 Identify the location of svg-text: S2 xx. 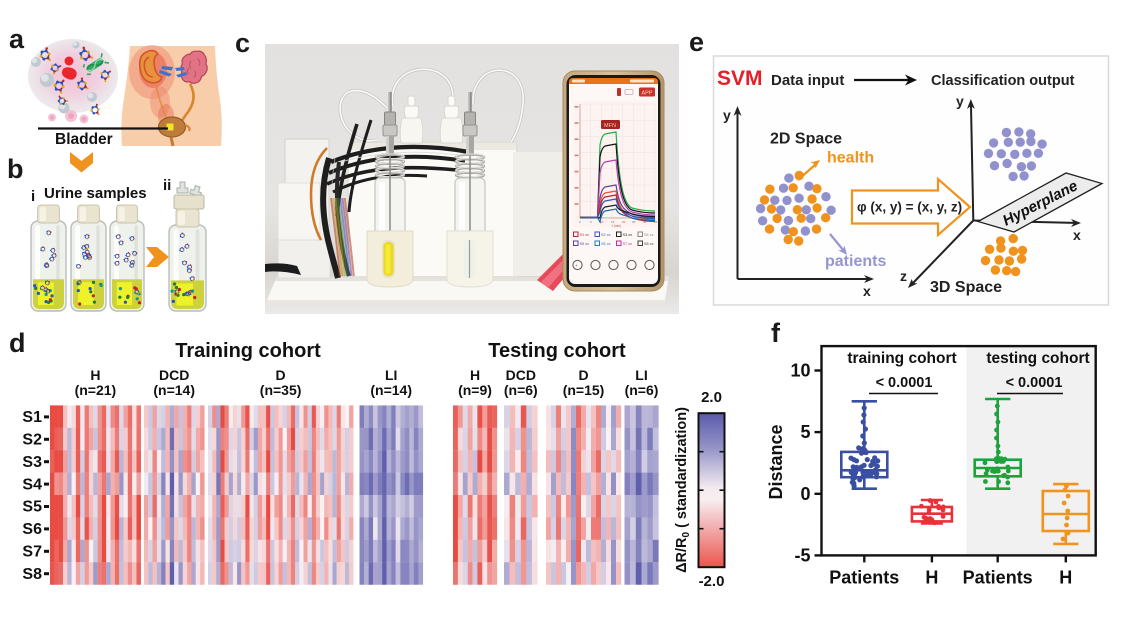
(606, 235).